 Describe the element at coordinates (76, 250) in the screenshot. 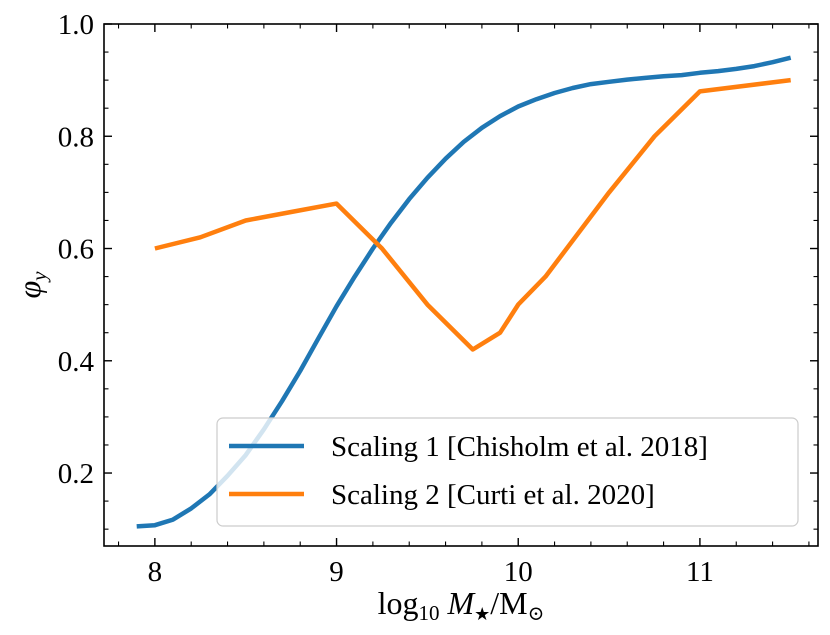

I see `y-tick-label: 0.6` at that location.